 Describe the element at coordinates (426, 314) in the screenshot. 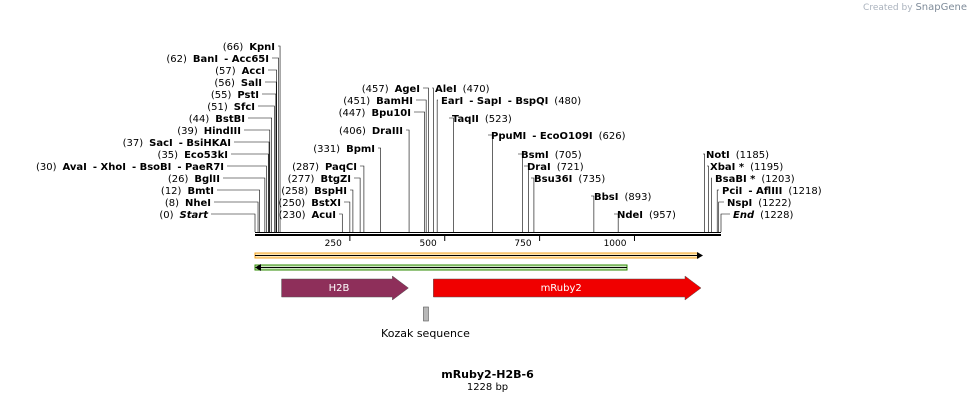

I see `kozak-marker` at that location.